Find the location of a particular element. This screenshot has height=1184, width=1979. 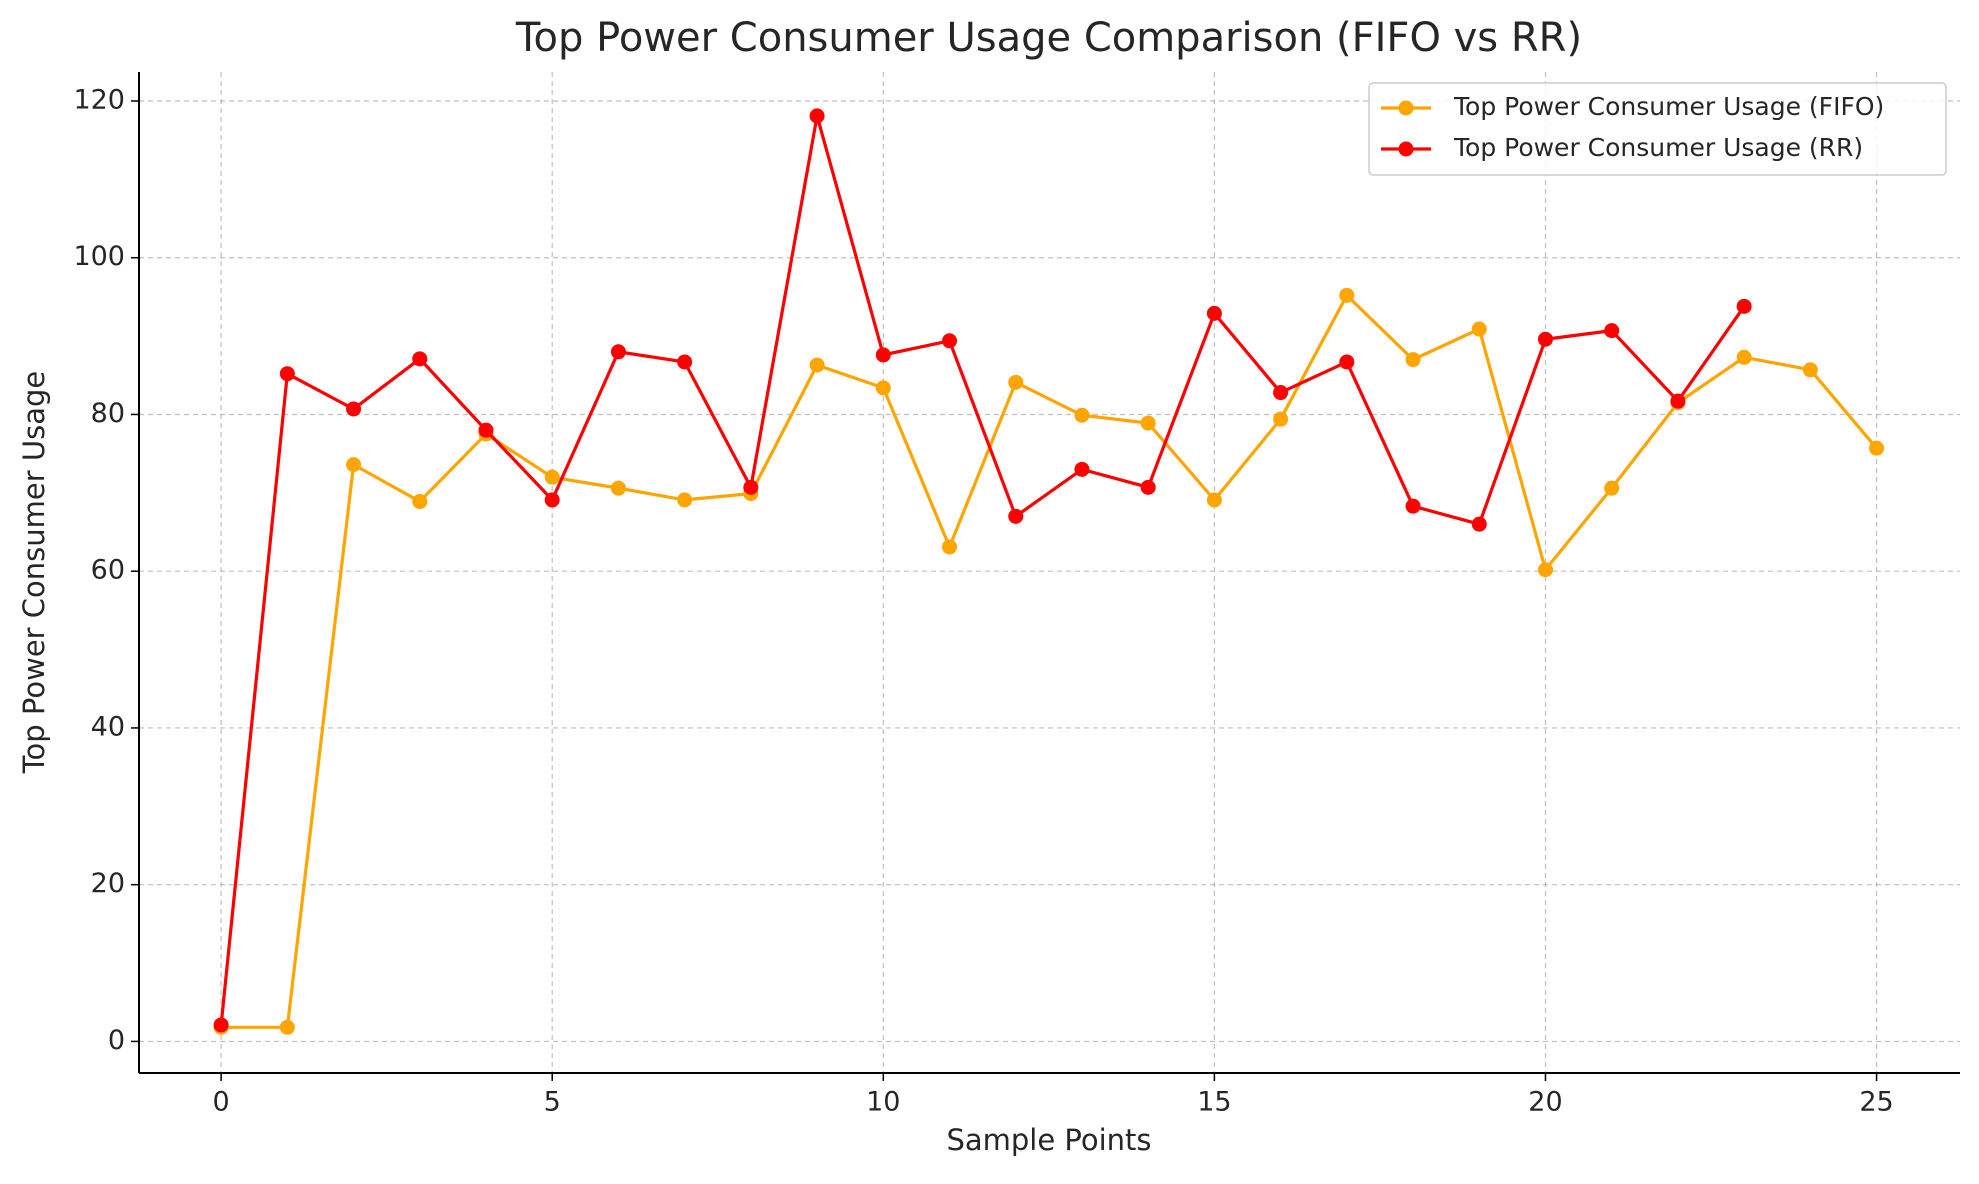

x-tick-label: 15 is located at coordinates (1214, 1102).